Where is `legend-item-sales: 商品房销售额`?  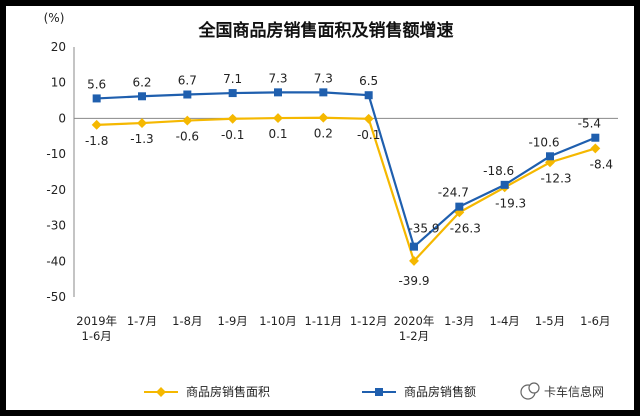 legend-item-sales: 商品房销售额 is located at coordinates (419, 391).